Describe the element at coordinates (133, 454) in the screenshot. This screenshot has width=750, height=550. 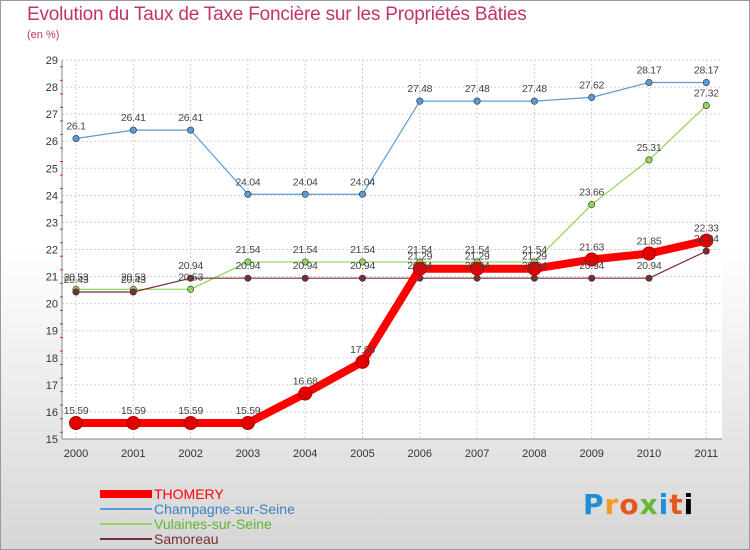
I see `x-tick-label: 2001` at that location.